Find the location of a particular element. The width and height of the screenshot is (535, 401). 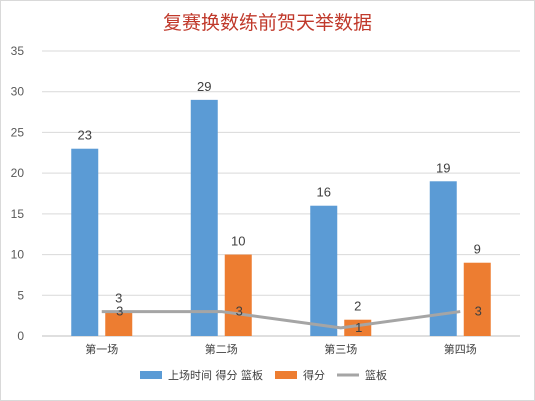

legend-entry: 篮板 is located at coordinates (376, 375).